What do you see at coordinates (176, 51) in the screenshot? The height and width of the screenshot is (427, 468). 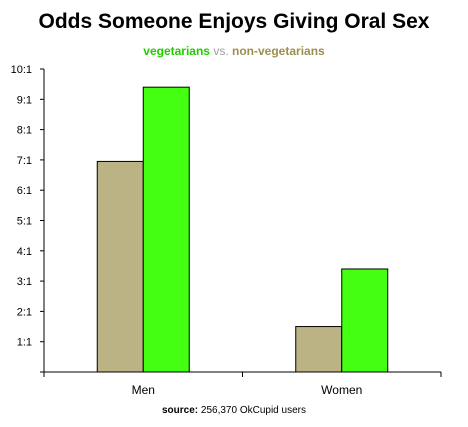 I see `subtitle-vegetarians: vegetarians` at bounding box center [176, 51].